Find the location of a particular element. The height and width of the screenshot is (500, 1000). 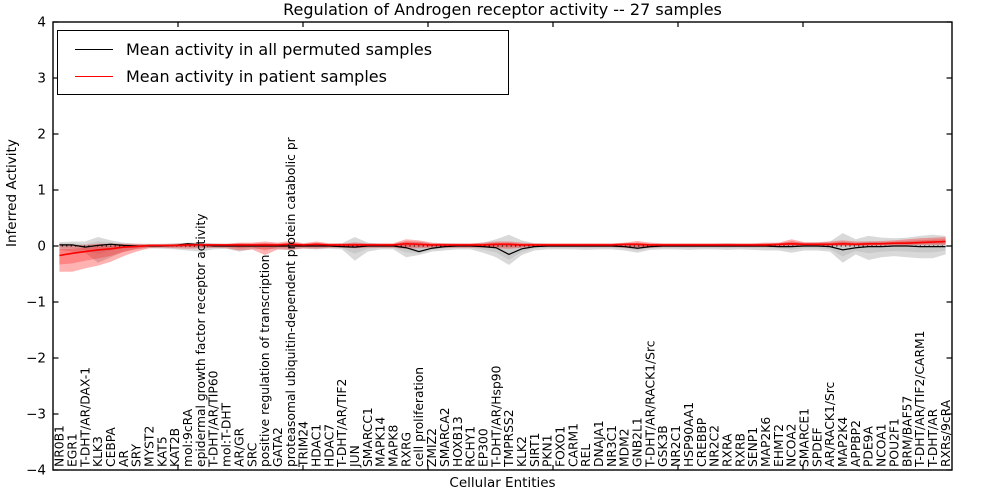

x-tick-label: HDAC1 is located at coordinates (317, 445).